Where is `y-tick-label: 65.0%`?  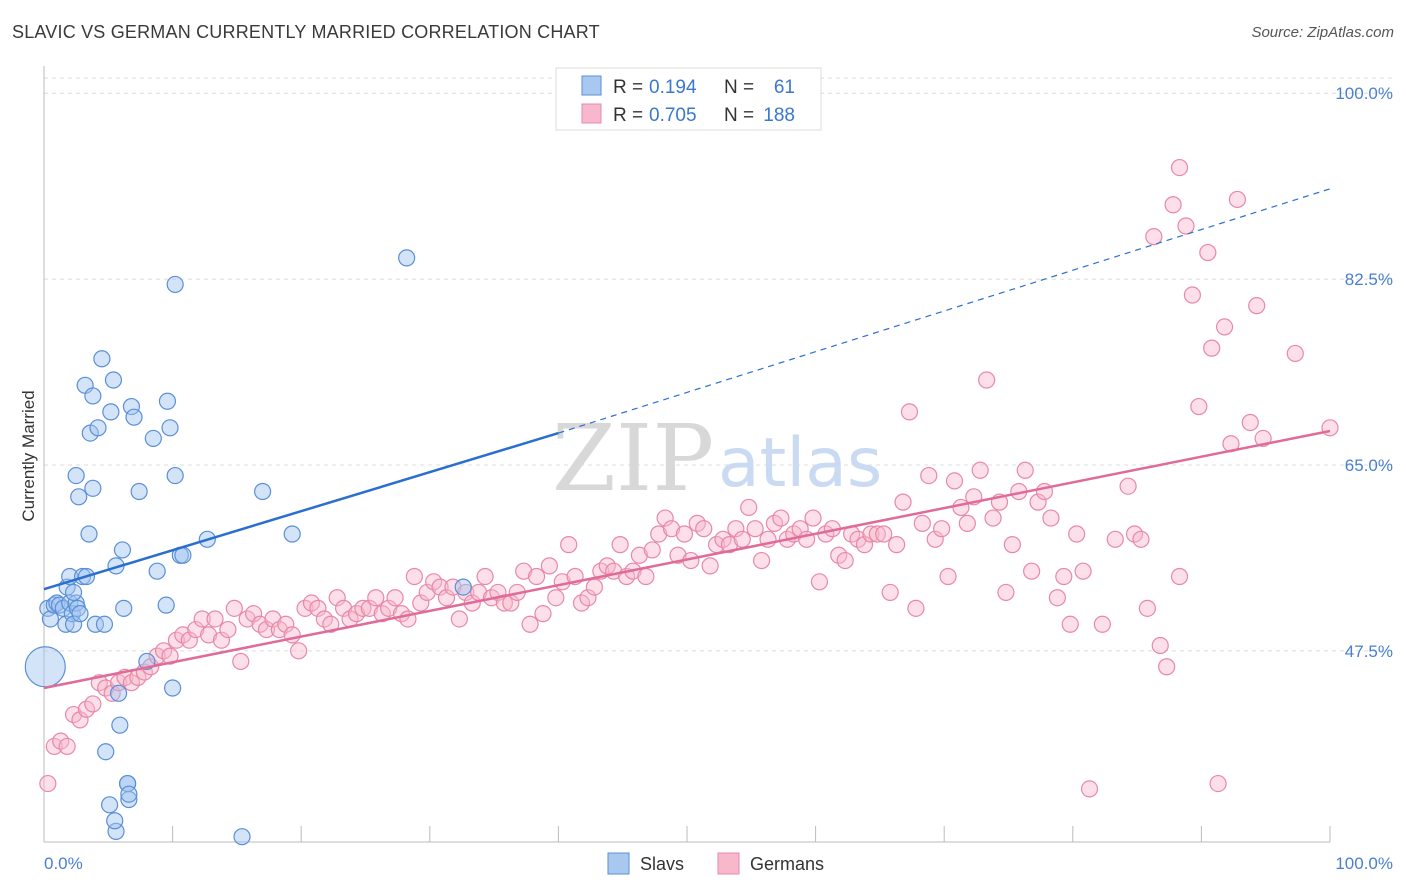
y-tick-label: 65.0% is located at coordinates (1369, 465).